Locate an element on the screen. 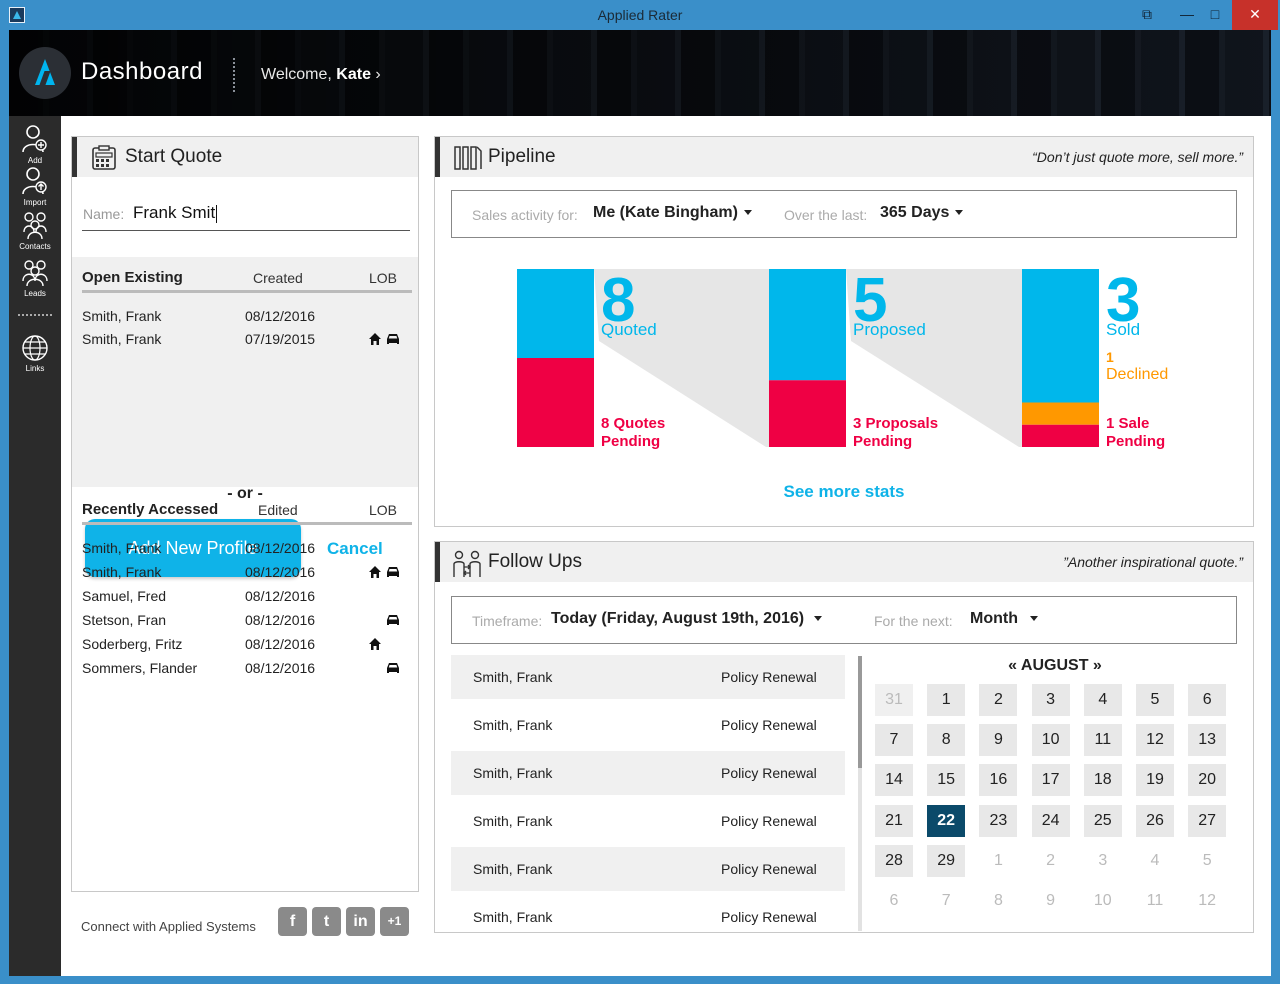 The height and width of the screenshot is (984, 1280). calendar-day: 24 is located at coordinates (1050, 820).